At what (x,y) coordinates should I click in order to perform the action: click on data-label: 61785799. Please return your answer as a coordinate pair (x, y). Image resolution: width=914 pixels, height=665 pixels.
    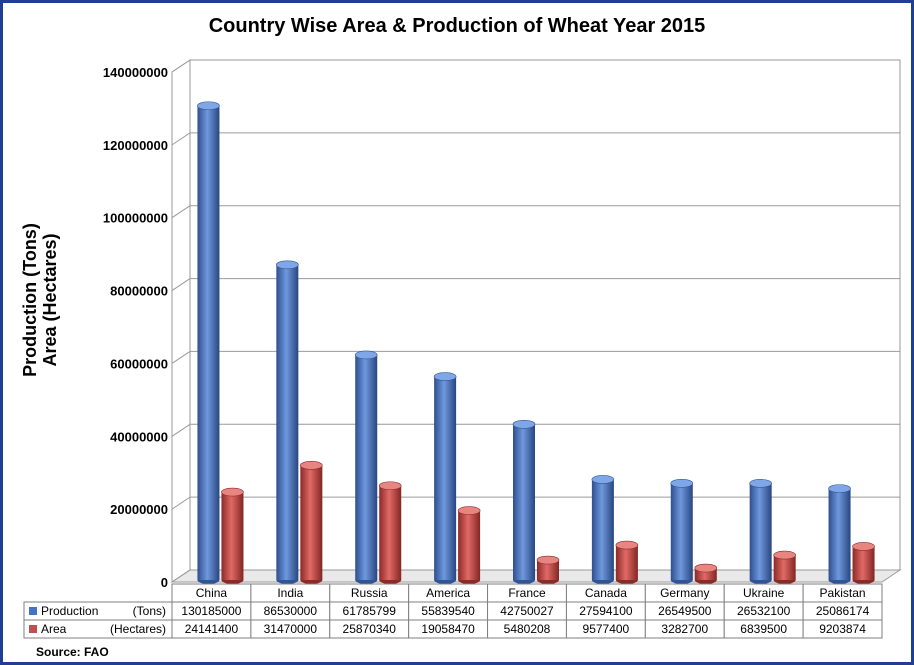
    Looking at the image, I should click on (370, 611).